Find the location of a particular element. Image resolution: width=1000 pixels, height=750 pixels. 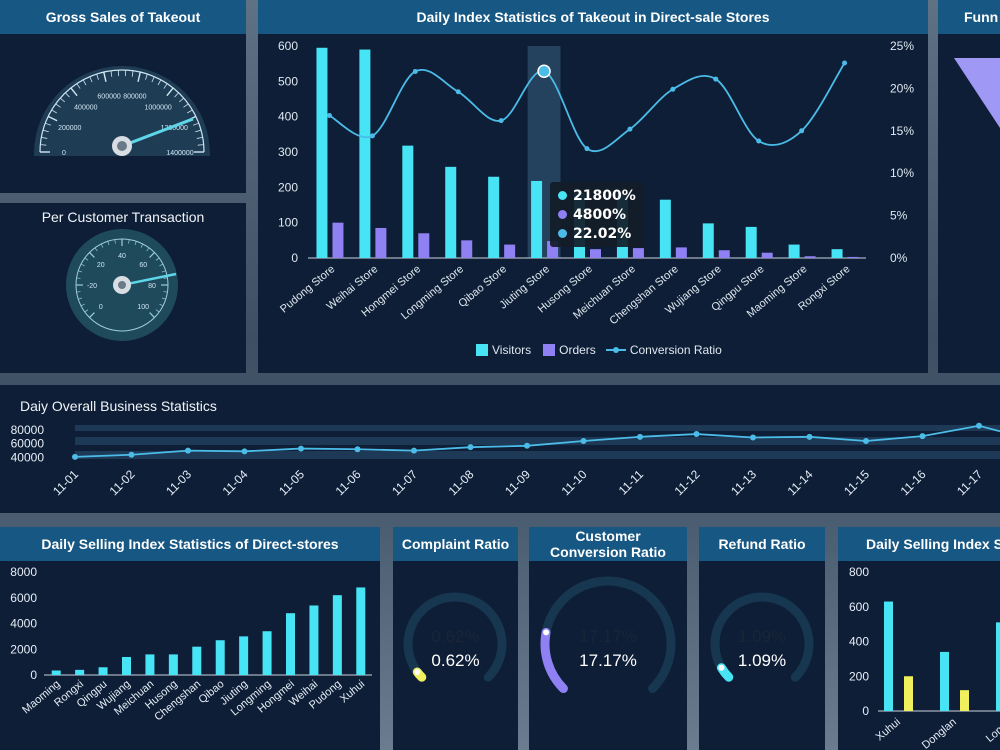

tooltip-ratio: 22.02% is located at coordinates (602, 233).